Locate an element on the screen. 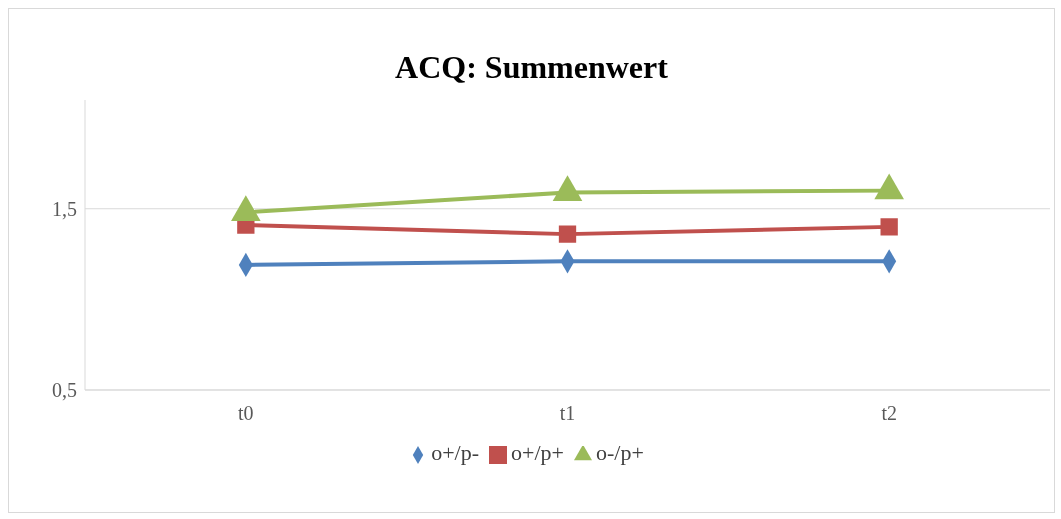 This screenshot has height=519, width=1061. x-tick-label: t1 is located at coordinates (567, 413).